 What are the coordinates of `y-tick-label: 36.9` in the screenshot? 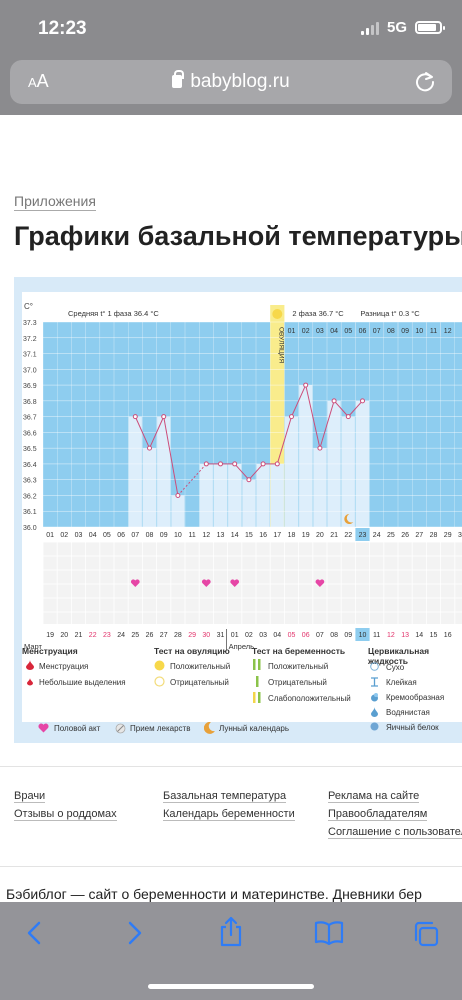 It's located at (30, 386).